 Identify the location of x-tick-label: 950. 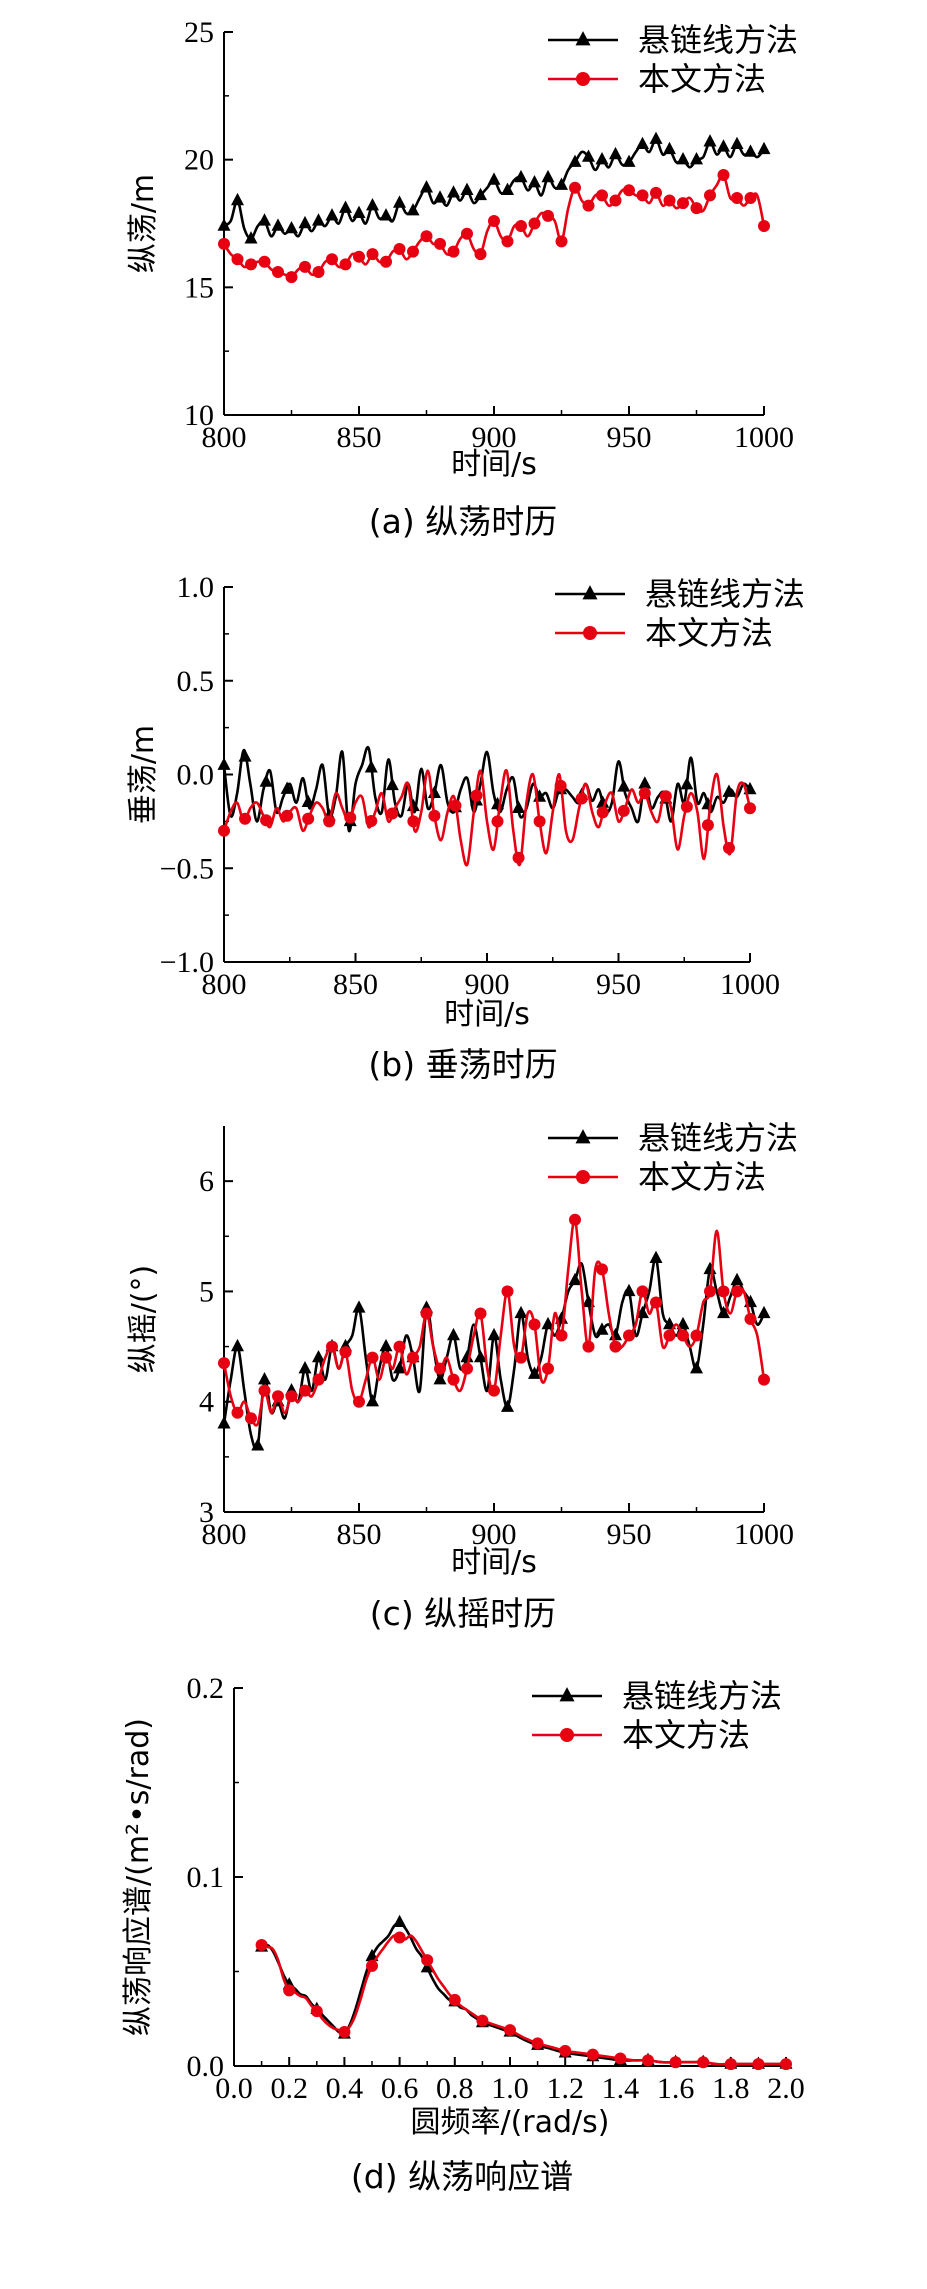
(629, 1534).